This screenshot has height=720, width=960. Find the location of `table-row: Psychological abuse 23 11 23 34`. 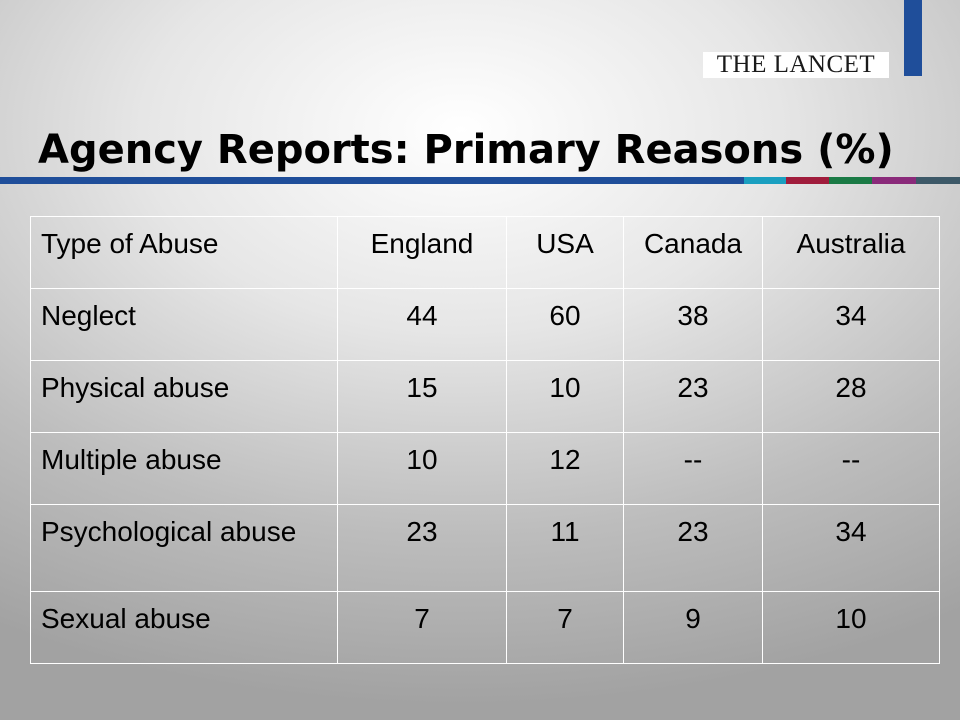

table-row: Psychological abuse 23 11 23 34 is located at coordinates (485, 548).